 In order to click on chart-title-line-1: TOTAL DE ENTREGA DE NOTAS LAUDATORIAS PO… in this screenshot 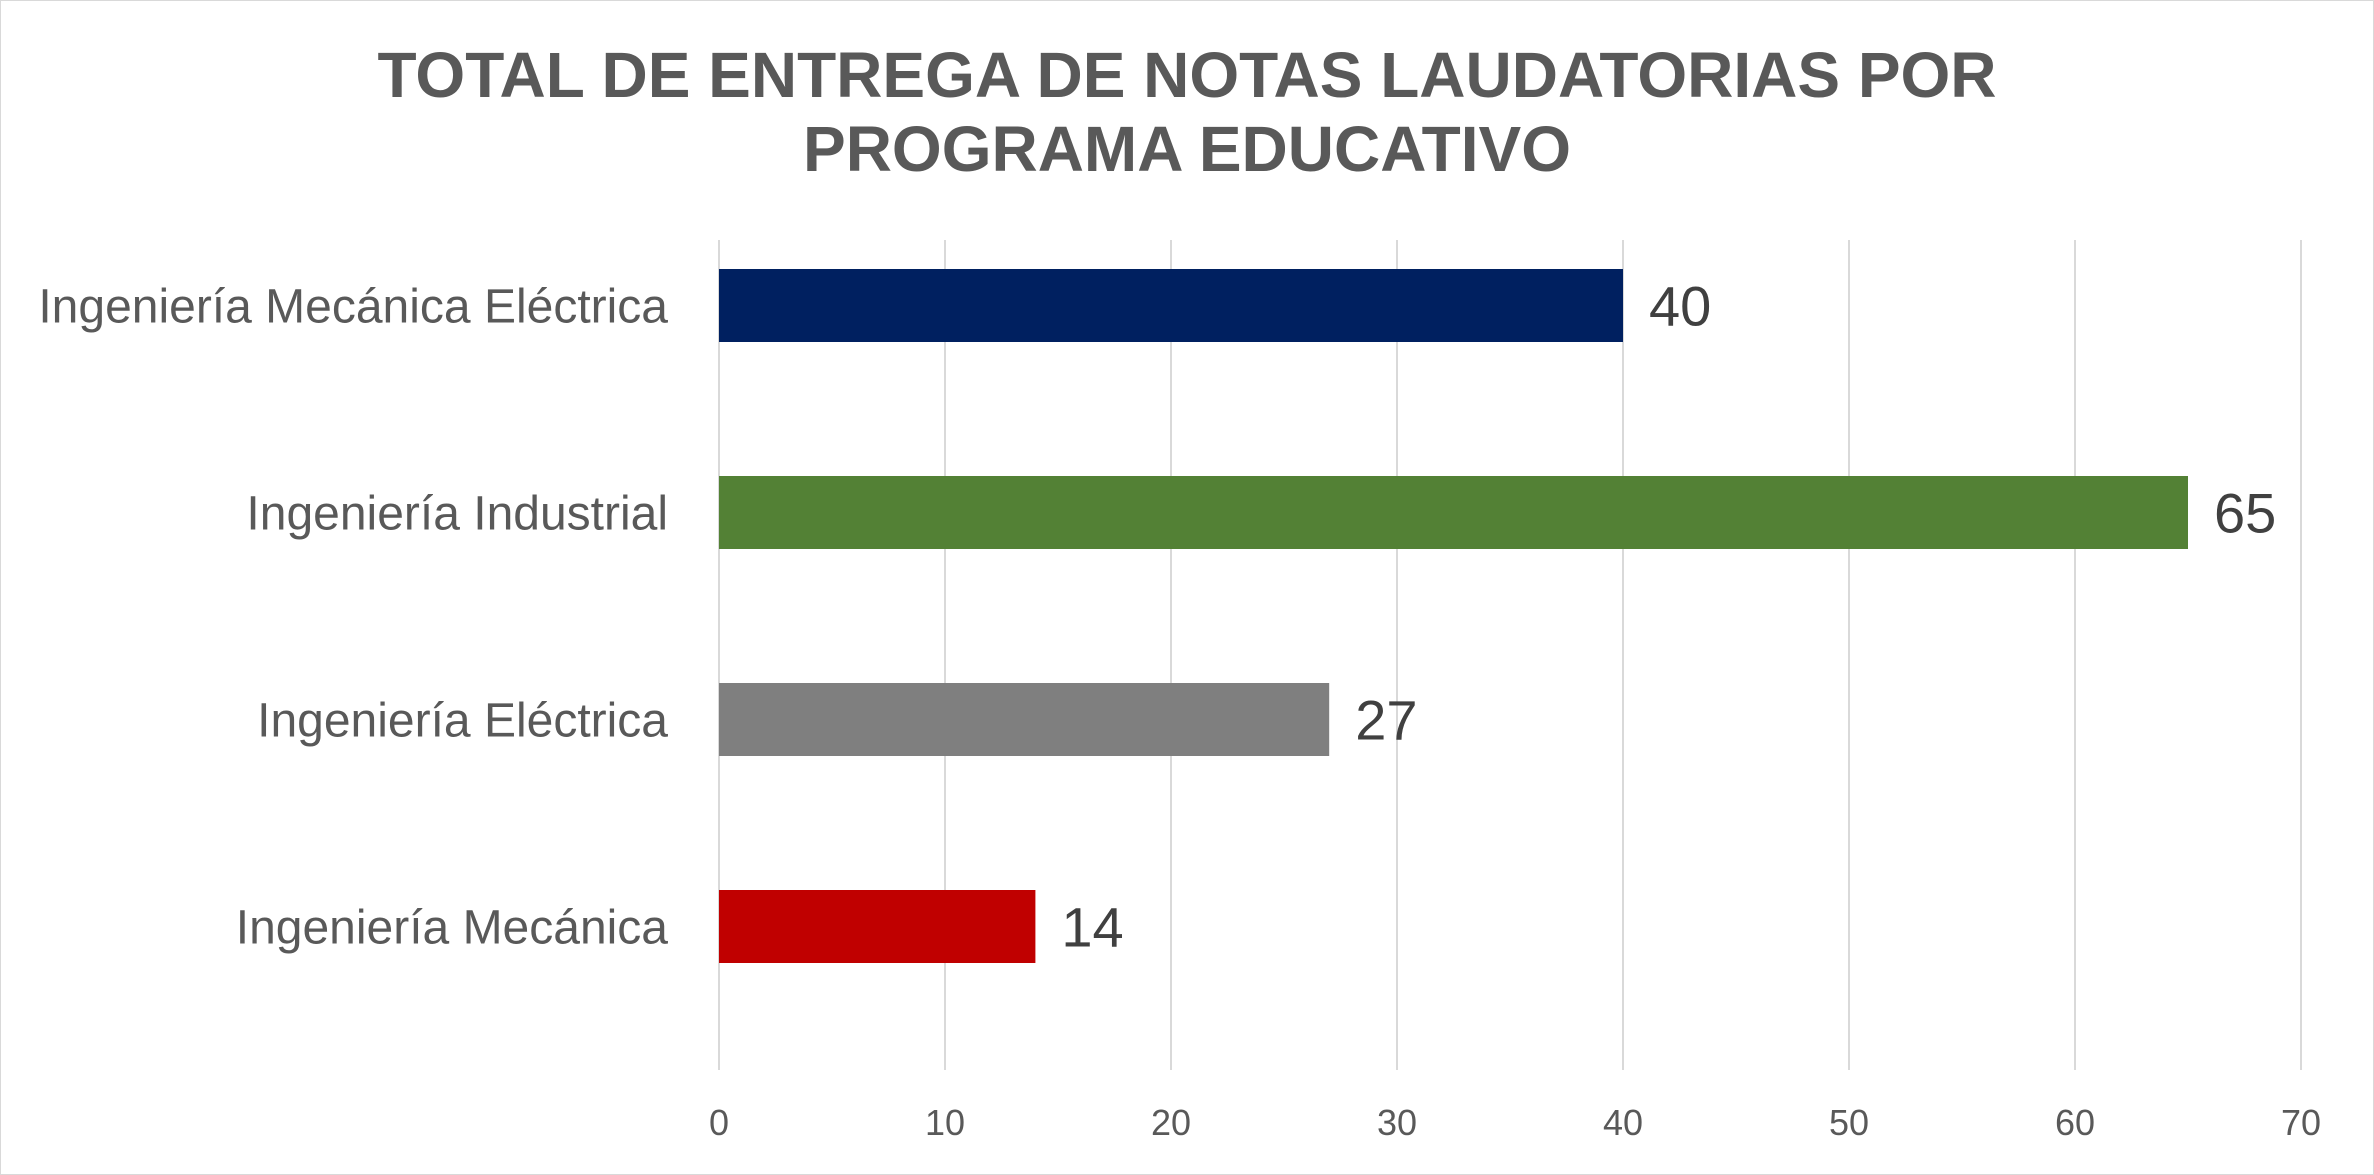, I will do `click(1187, 75)`.